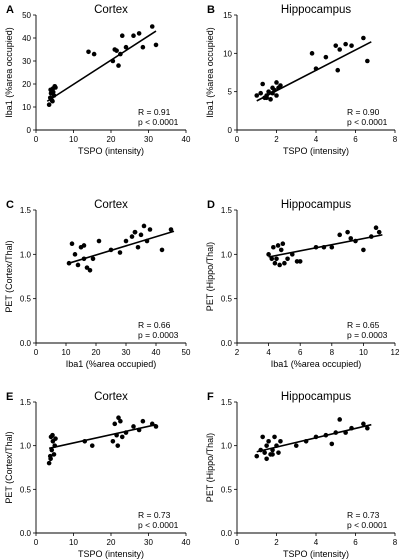 This screenshot has width=403, height=559. What do you see at coordinates (332, 352) in the screenshot?
I see `x-tick-label: 8` at bounding box center [332, 352].